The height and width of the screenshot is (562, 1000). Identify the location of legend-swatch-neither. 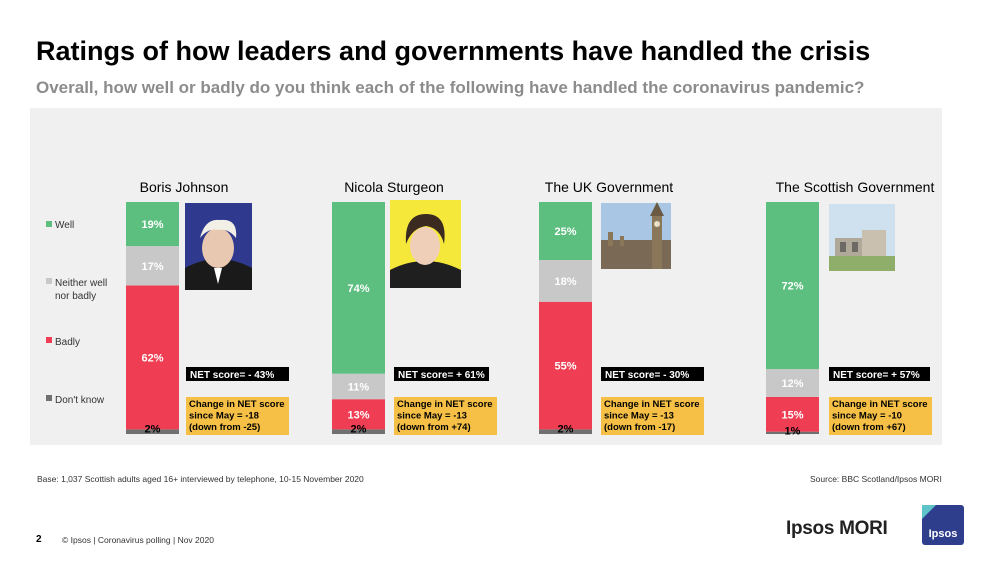
(49, 281).